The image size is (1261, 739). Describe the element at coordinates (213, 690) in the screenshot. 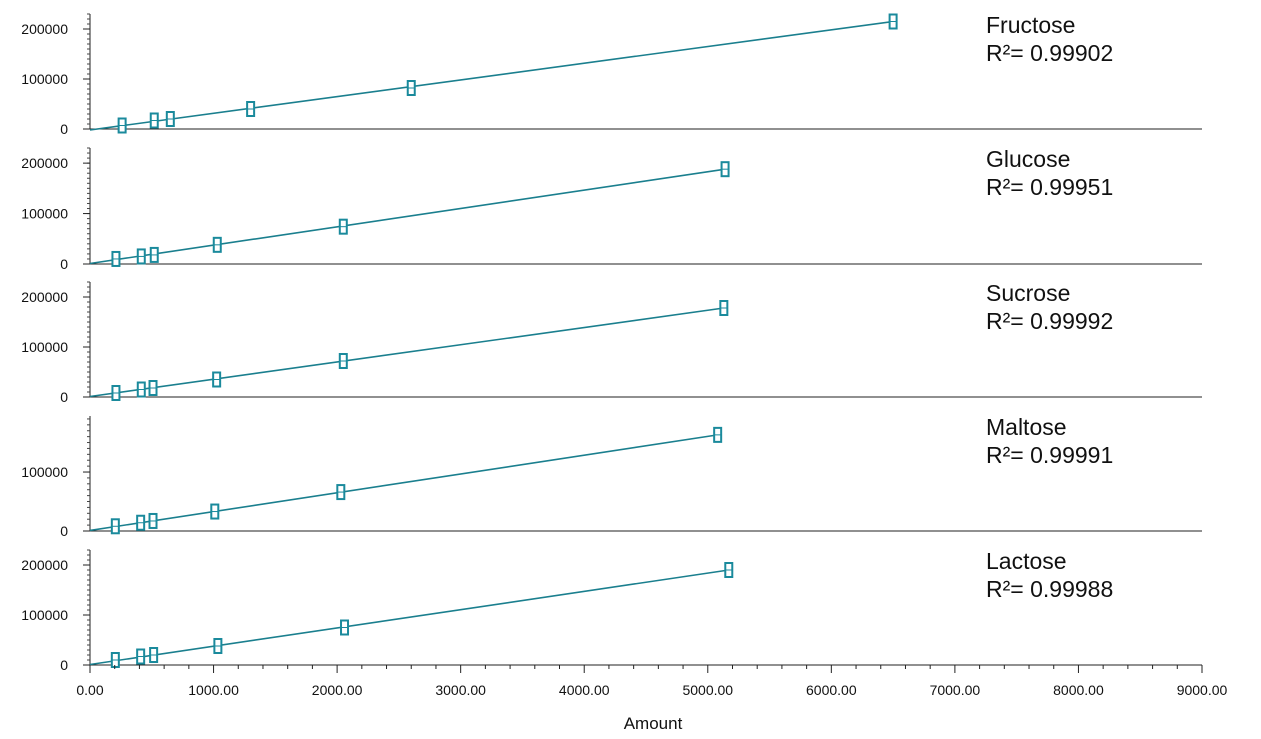

I see `x-tick-label: 1000.00` at that location.